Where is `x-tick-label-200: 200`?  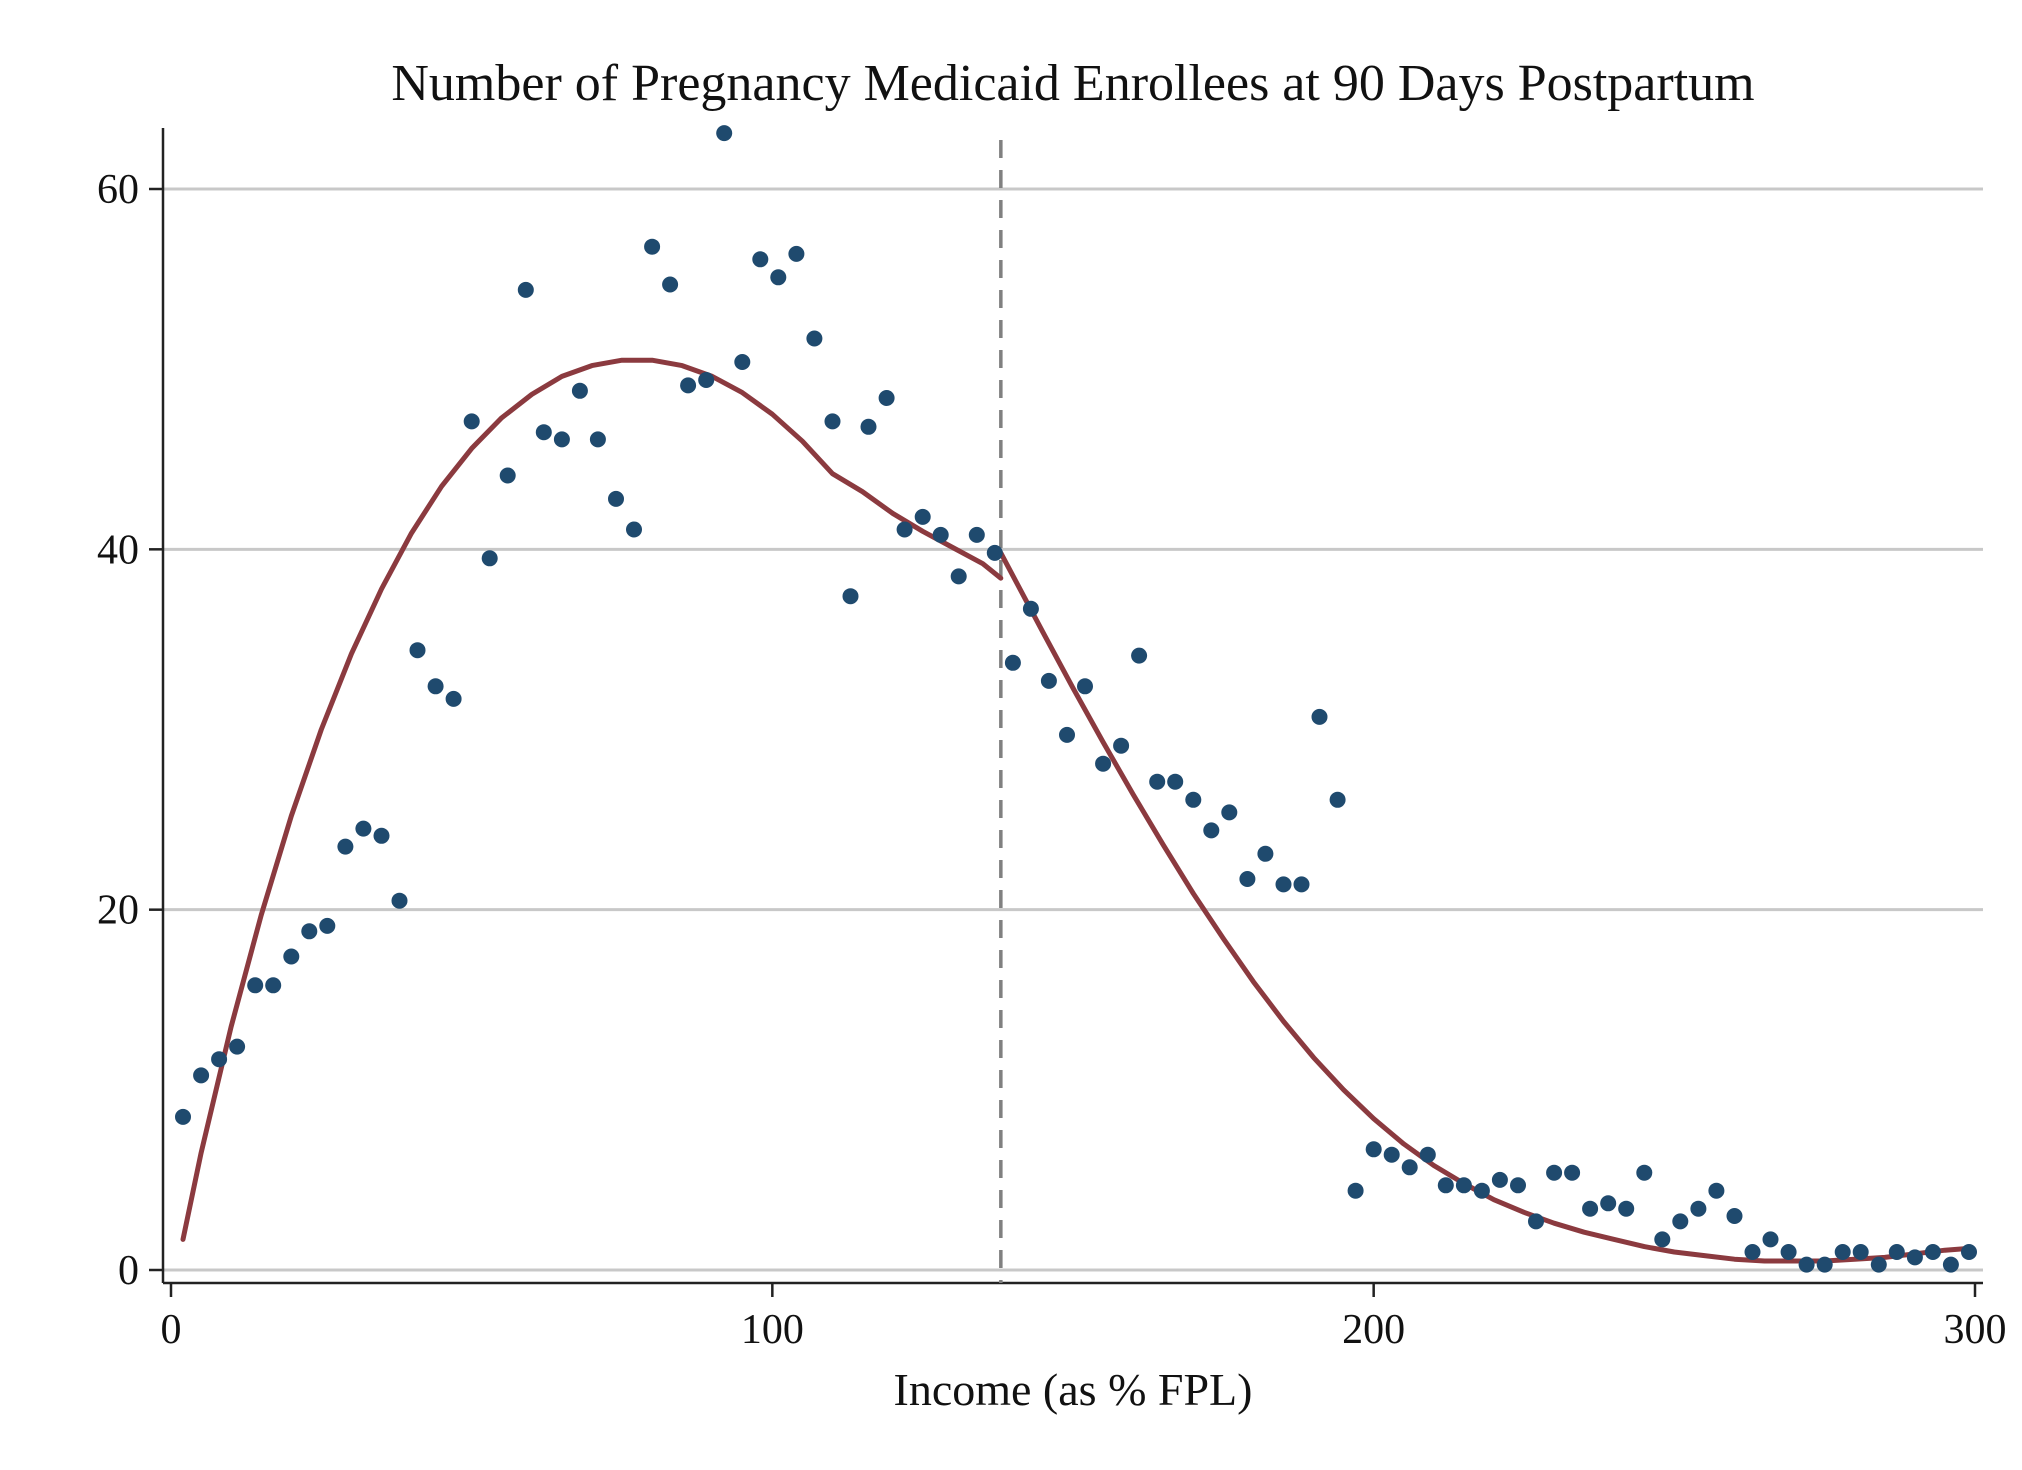 x-tick-label-200: 200 is located at coordinates (1373, 1330).